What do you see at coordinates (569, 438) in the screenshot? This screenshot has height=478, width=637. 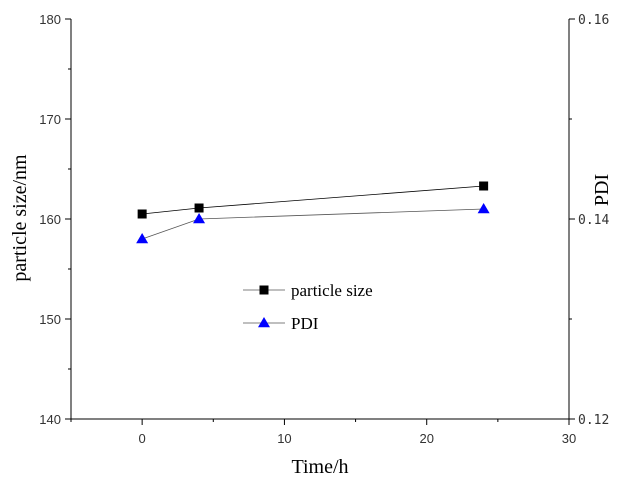 I see `x-tick-label: 30` at bounding box center [569, 438].